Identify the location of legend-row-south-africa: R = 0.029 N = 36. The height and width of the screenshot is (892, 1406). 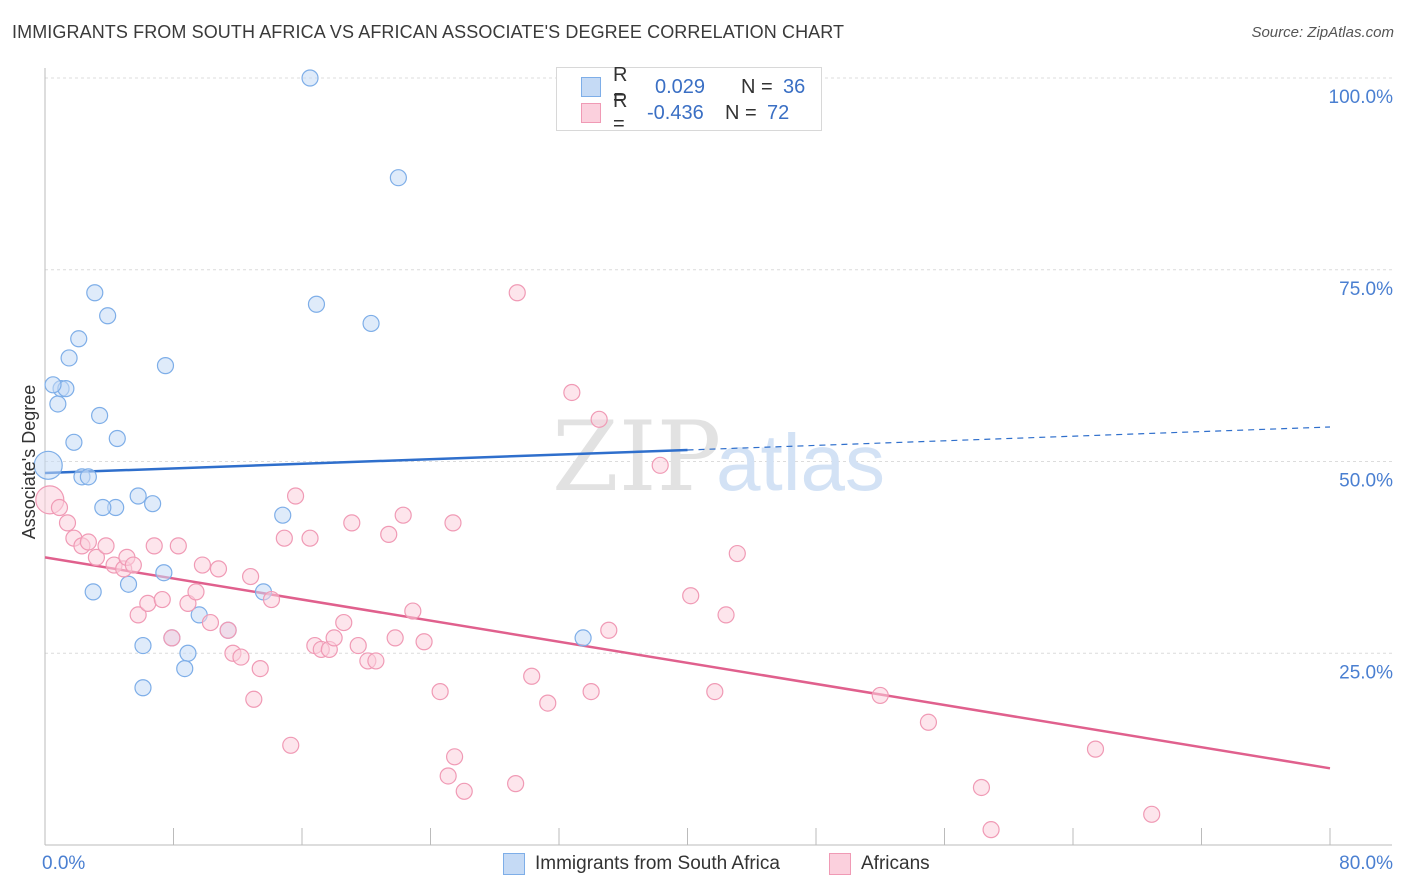
(693, 86).